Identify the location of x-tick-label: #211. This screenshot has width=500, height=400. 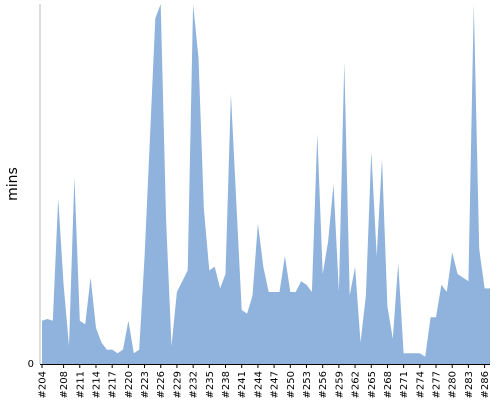
(80, 384).